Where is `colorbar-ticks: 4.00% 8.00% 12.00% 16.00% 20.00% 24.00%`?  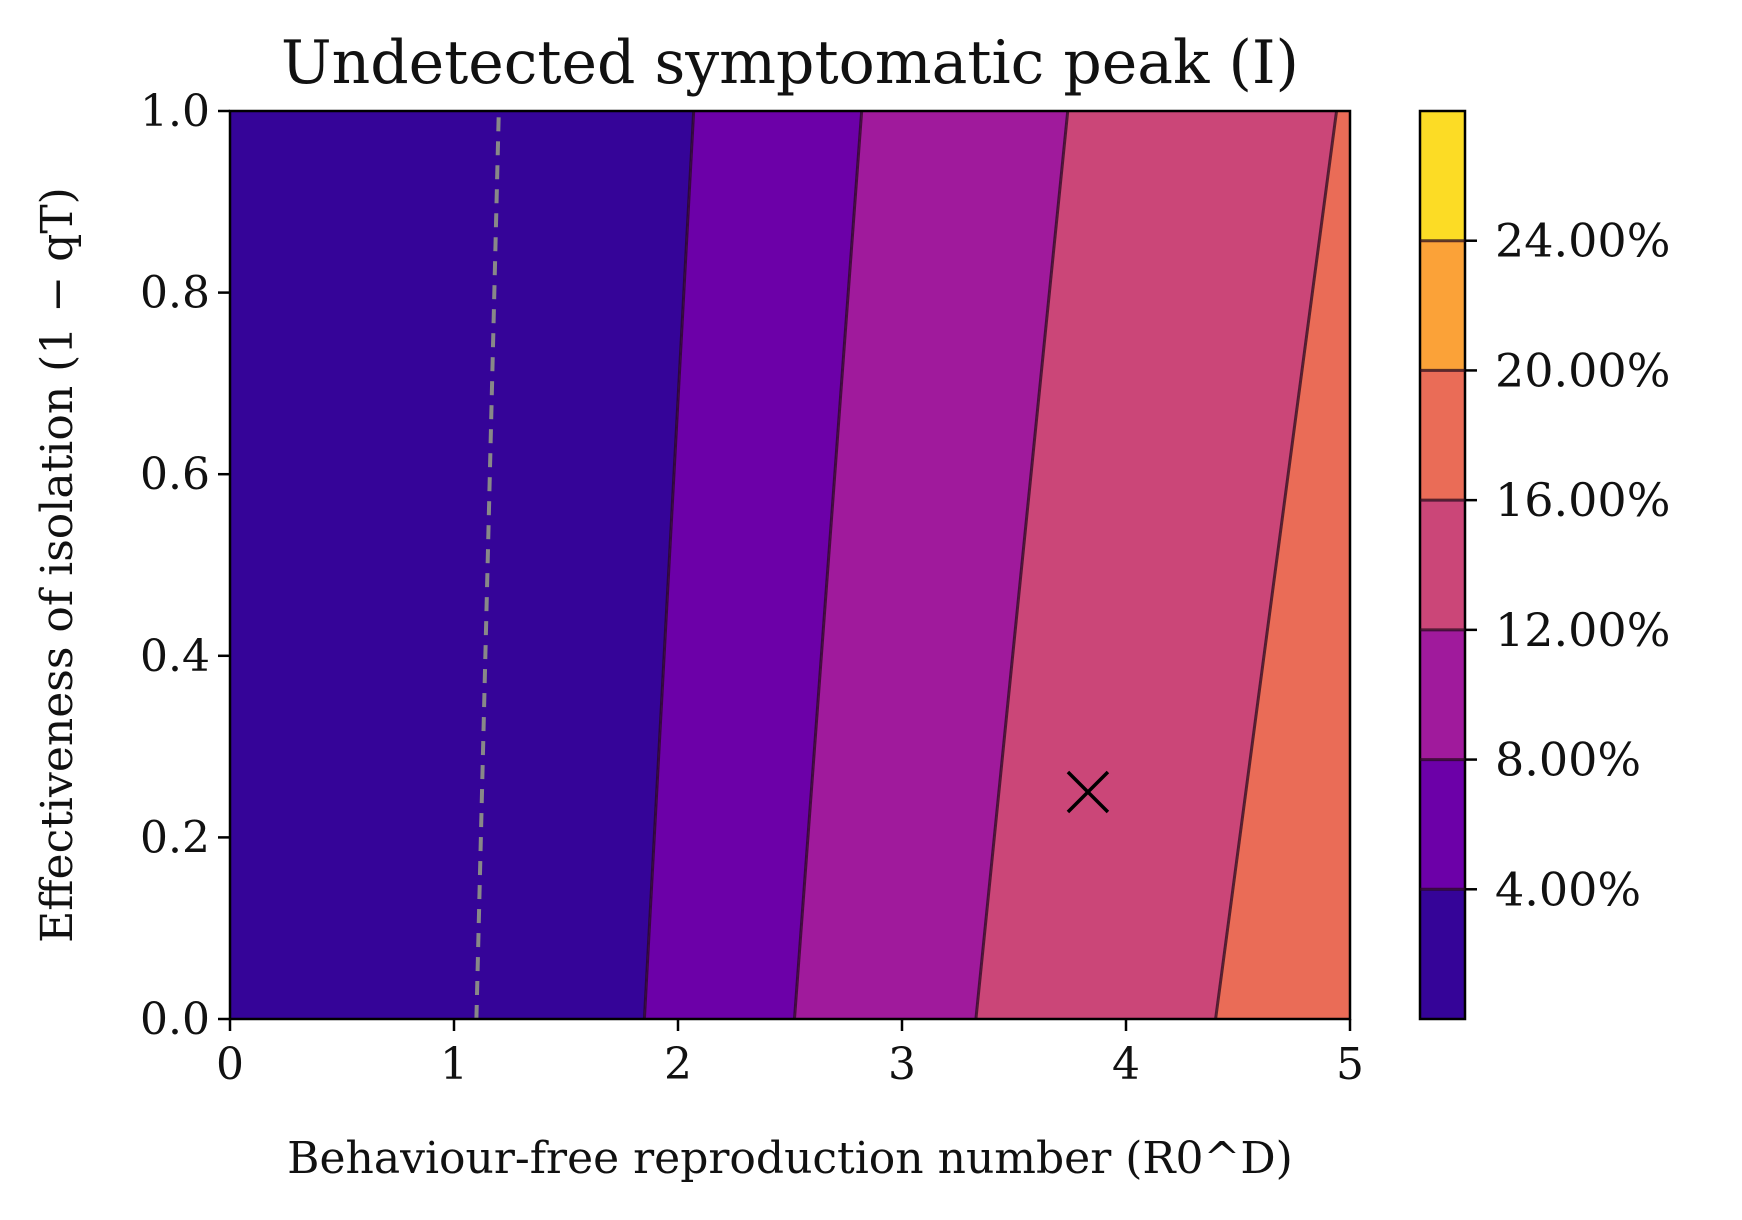
colorbar-ticks: 4.00% 8.00% 12.00% 16.00% 20.00% 24.00% is located at coordinates (1545, 565).